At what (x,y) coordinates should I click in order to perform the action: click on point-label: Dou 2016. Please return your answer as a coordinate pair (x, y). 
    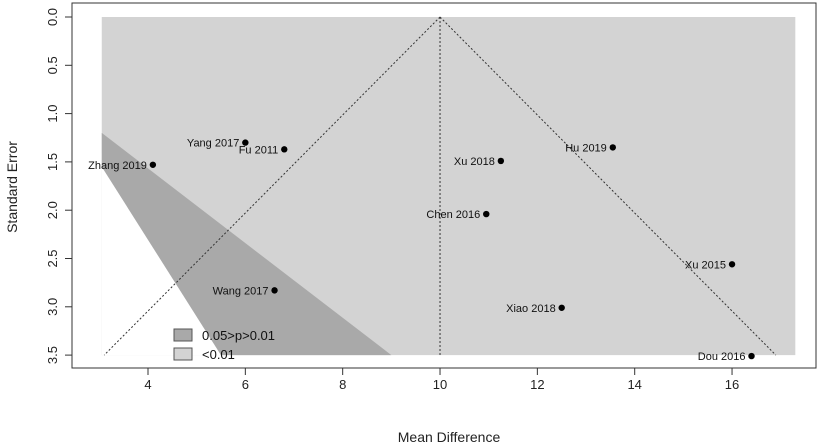
    Looking at the image, I should click on (722, 357).